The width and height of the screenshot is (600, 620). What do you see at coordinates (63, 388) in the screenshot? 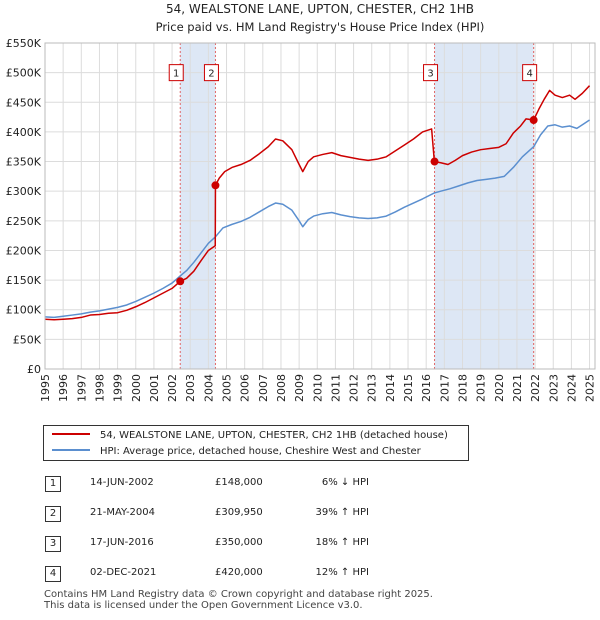
I see `x-tick-label: 1996` at bounding box center [63, 388].